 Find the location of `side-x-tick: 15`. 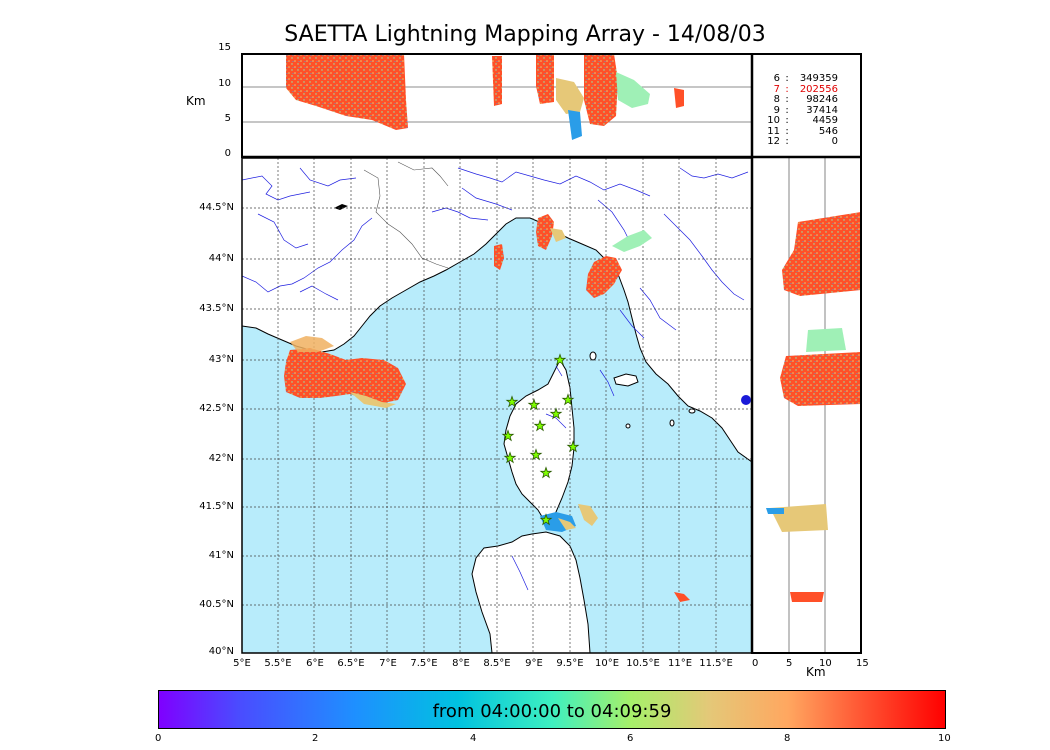

side-x-tick: 15 is located at coordinates (862, 663).